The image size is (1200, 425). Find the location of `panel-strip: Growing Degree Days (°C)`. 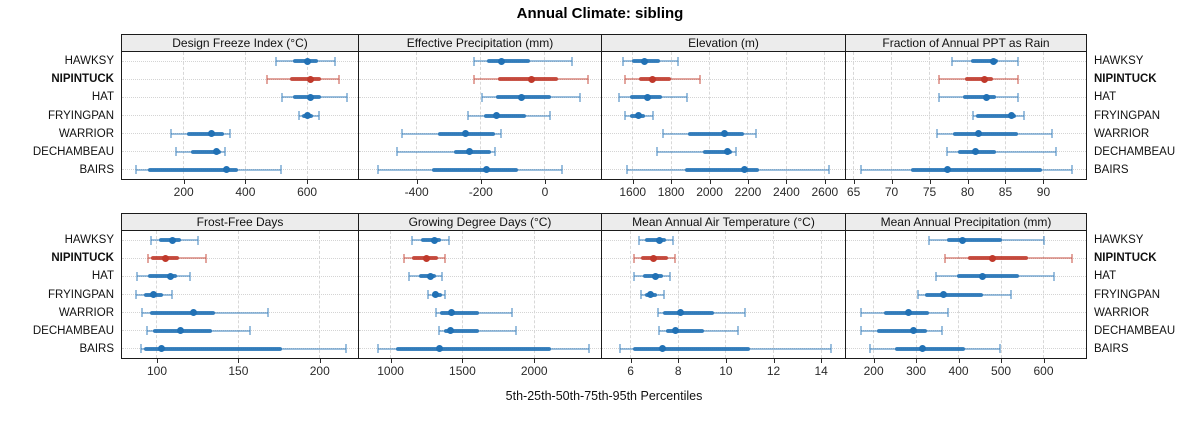

panel-strip: Growing Degree Days (°C) is located at coordinates (480, 222).